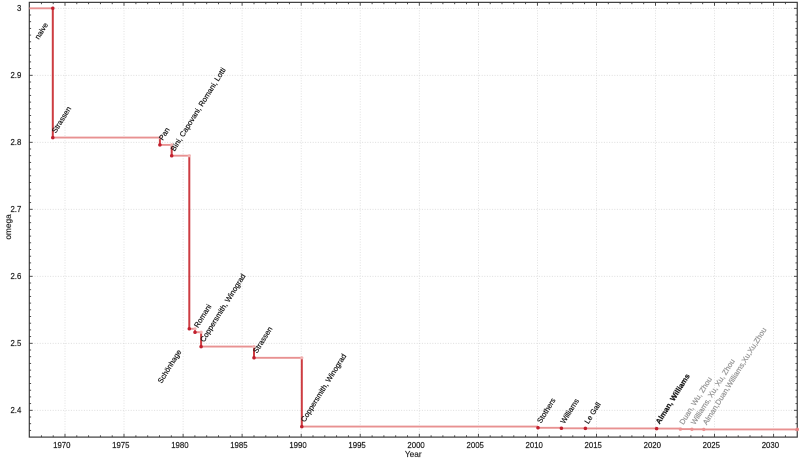 This screenshot has width=800, height=460. What do you see at coordinates (16, 410) in the screenshot?
I see `svg-text: 2.4` at bounding box center [16, 410].